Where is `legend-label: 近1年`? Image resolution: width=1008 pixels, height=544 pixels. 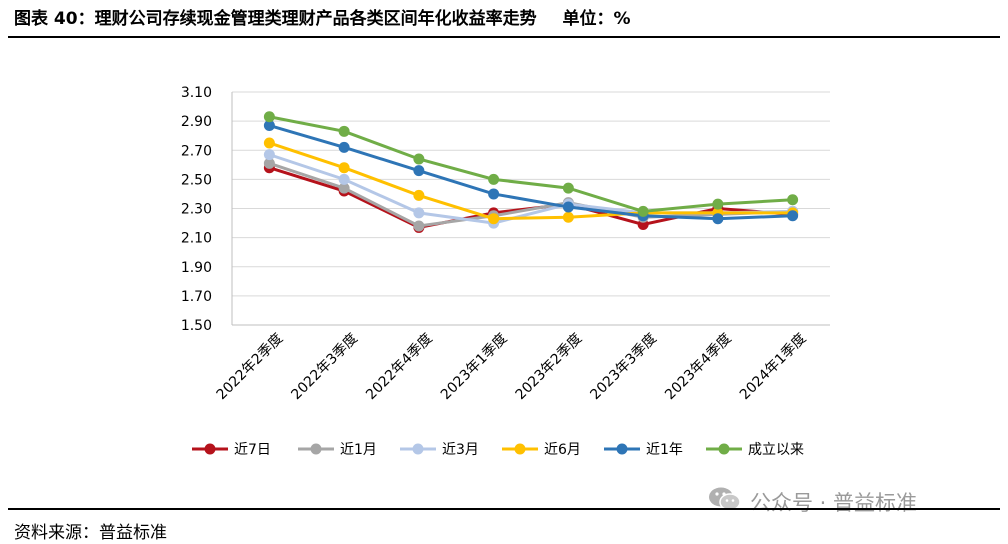 legend-label: 近1年 is located at coordinates (664, 450).